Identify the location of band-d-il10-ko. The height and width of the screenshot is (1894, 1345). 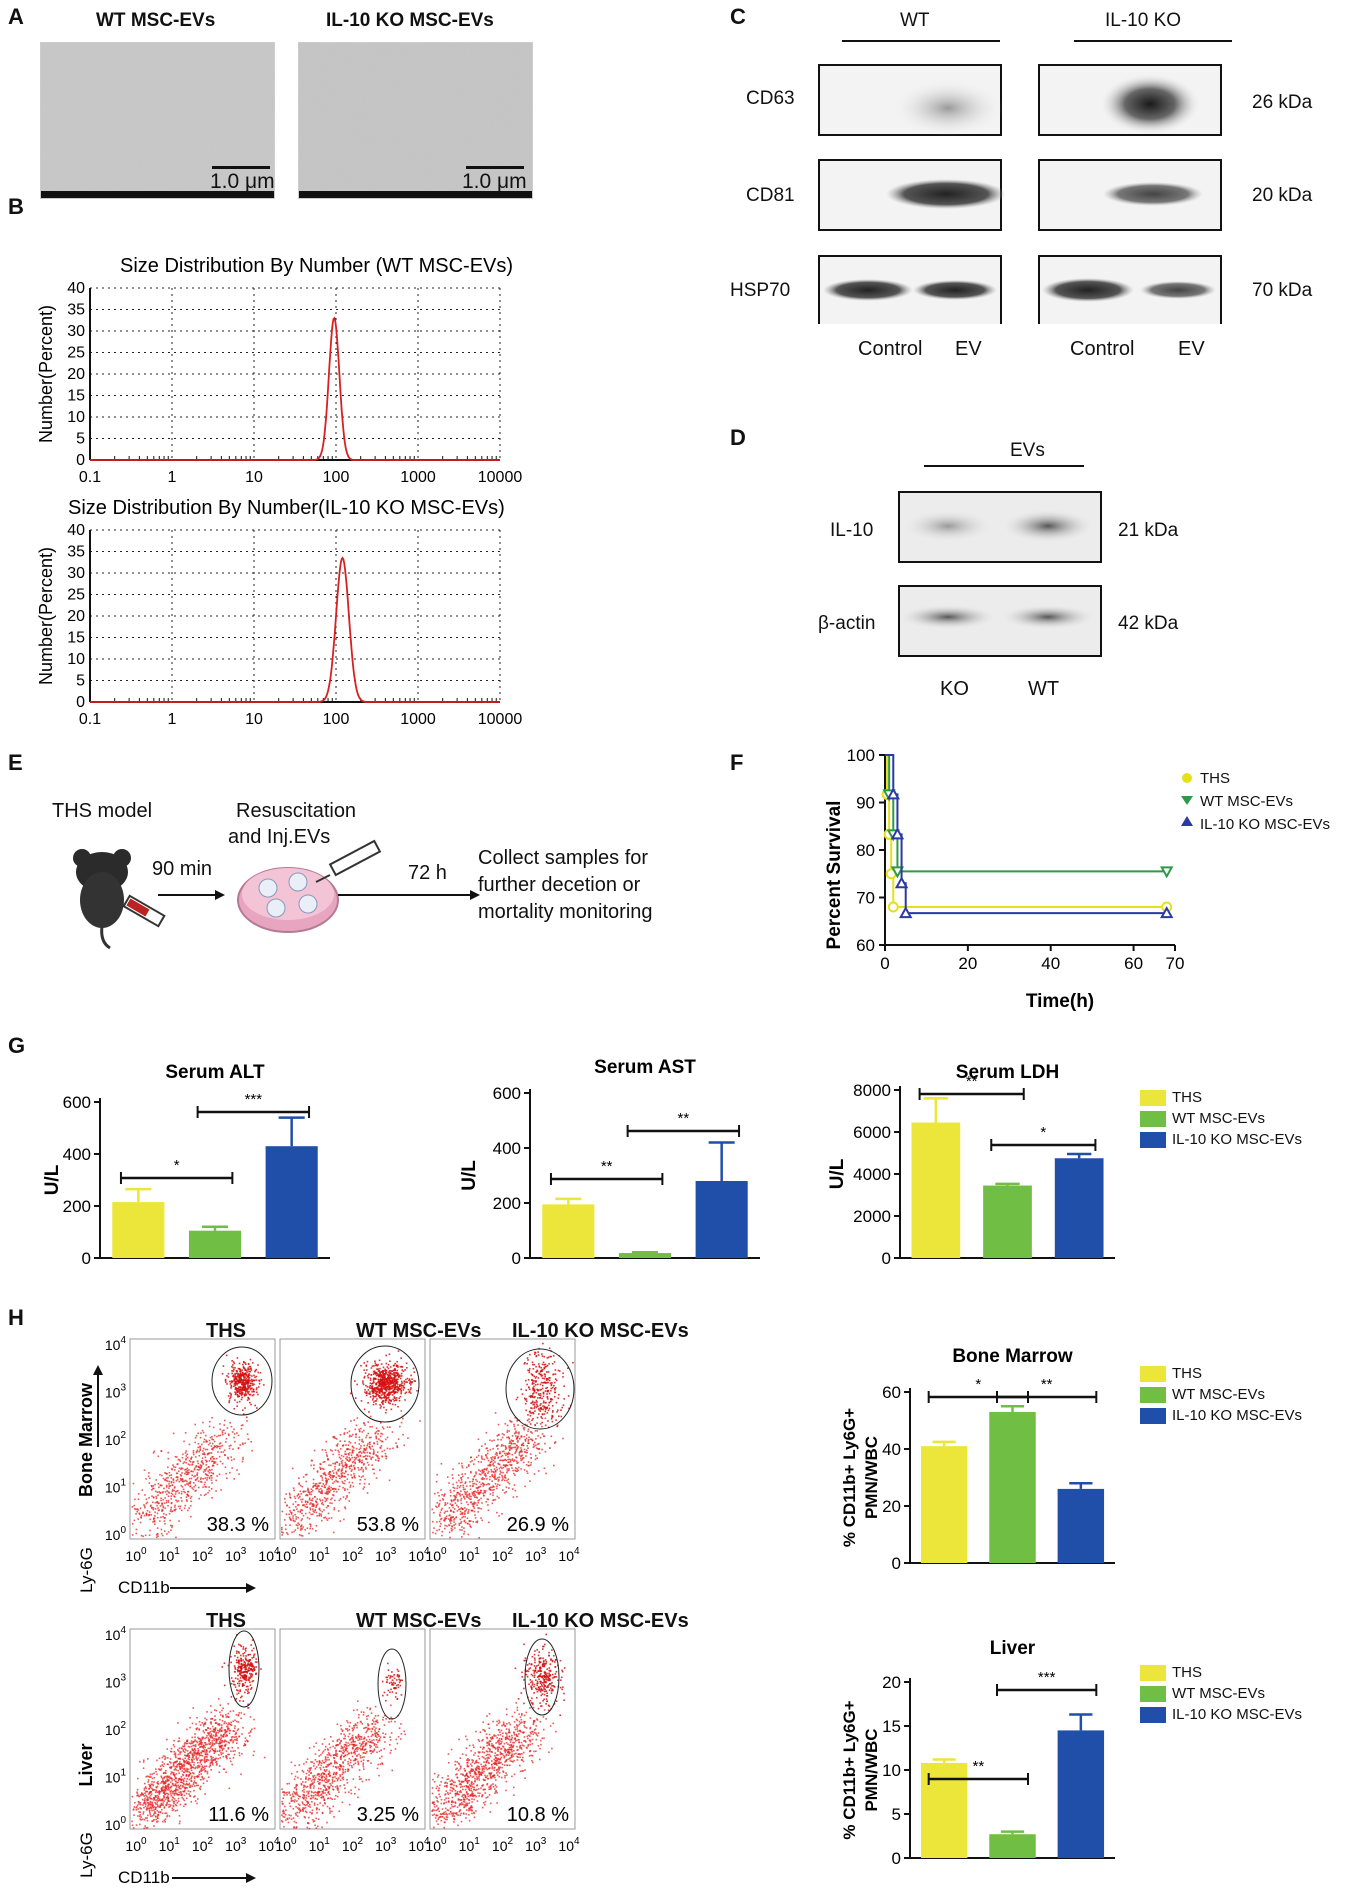
(948, 526).